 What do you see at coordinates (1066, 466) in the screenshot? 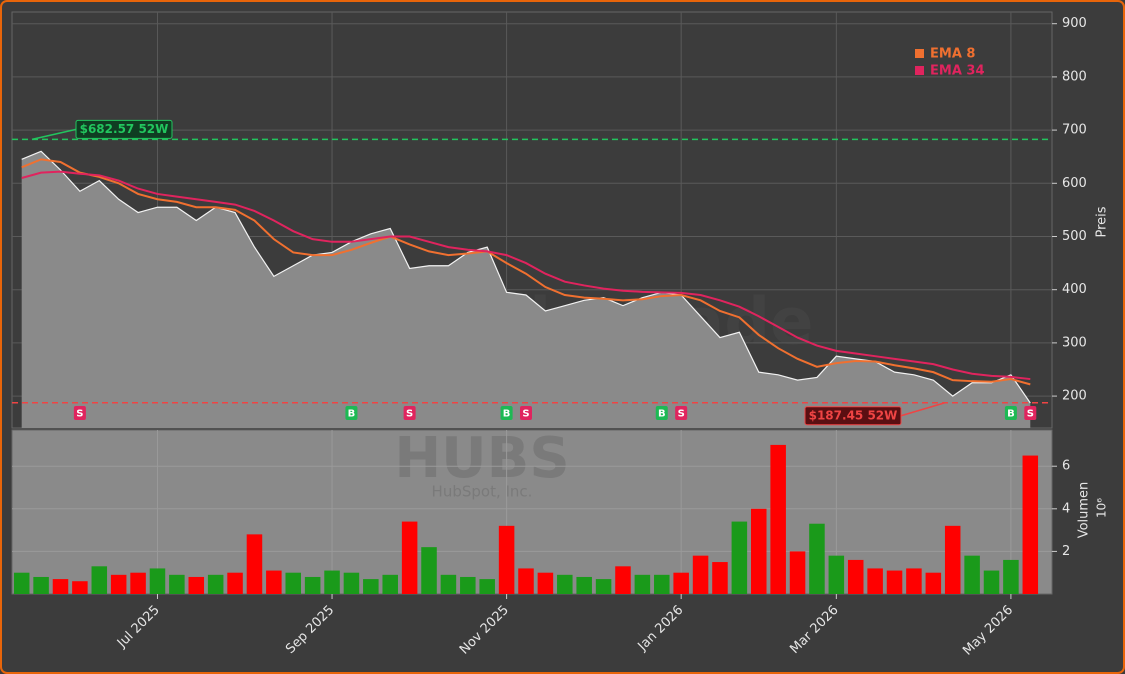
I see `y-tick-label: 6` at bounding box center [1066, 466].